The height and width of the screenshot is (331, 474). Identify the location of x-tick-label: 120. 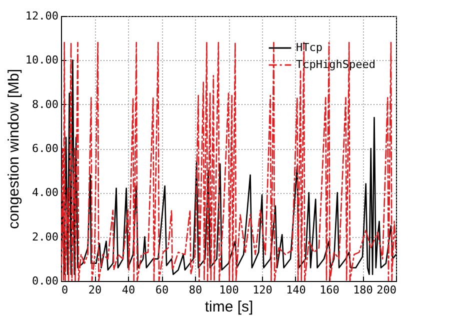
(262, 290).